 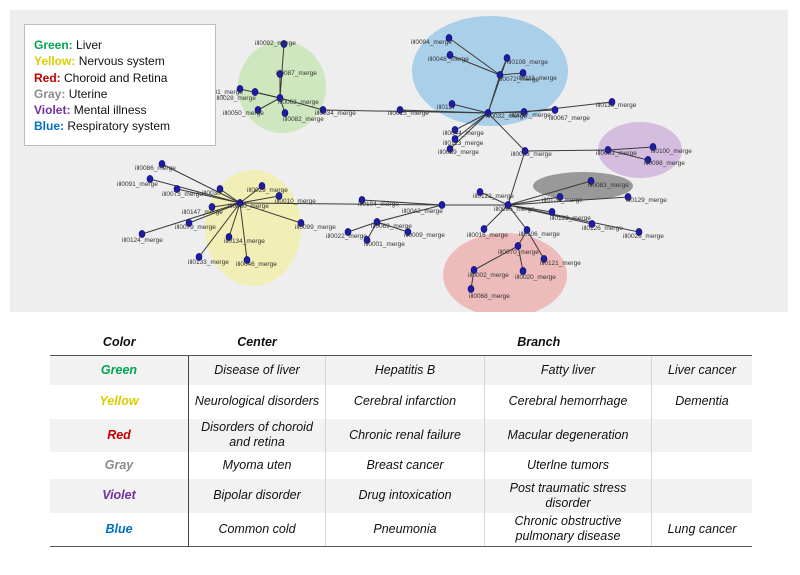 What do you see at coordinates (568, 435) in the screenshot?
I see `row-branch-2: Macular degeneration` at bounding box center [568, 435].